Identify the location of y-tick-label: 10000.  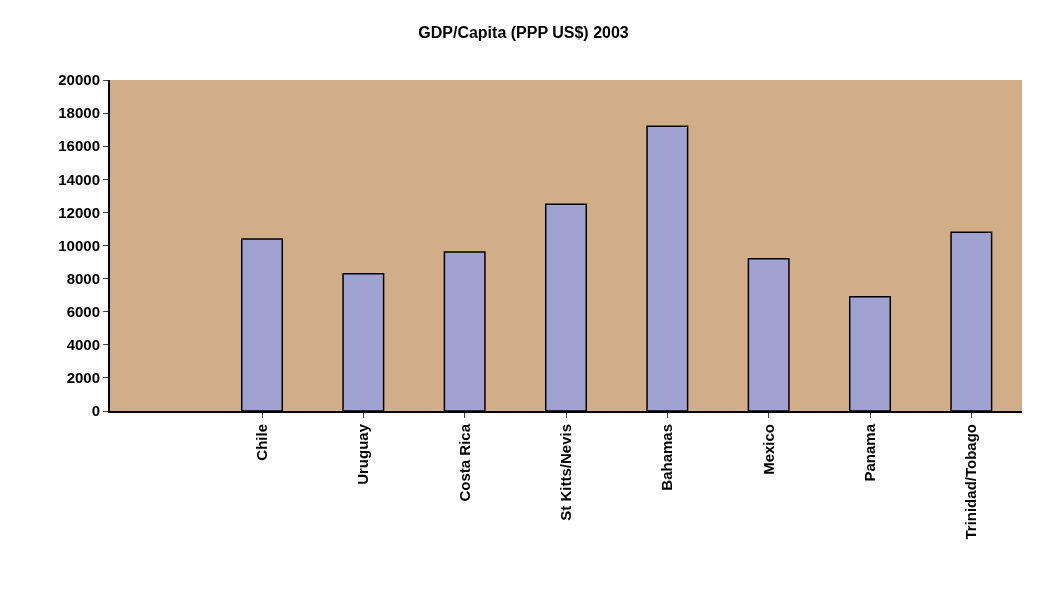
(79, 245).